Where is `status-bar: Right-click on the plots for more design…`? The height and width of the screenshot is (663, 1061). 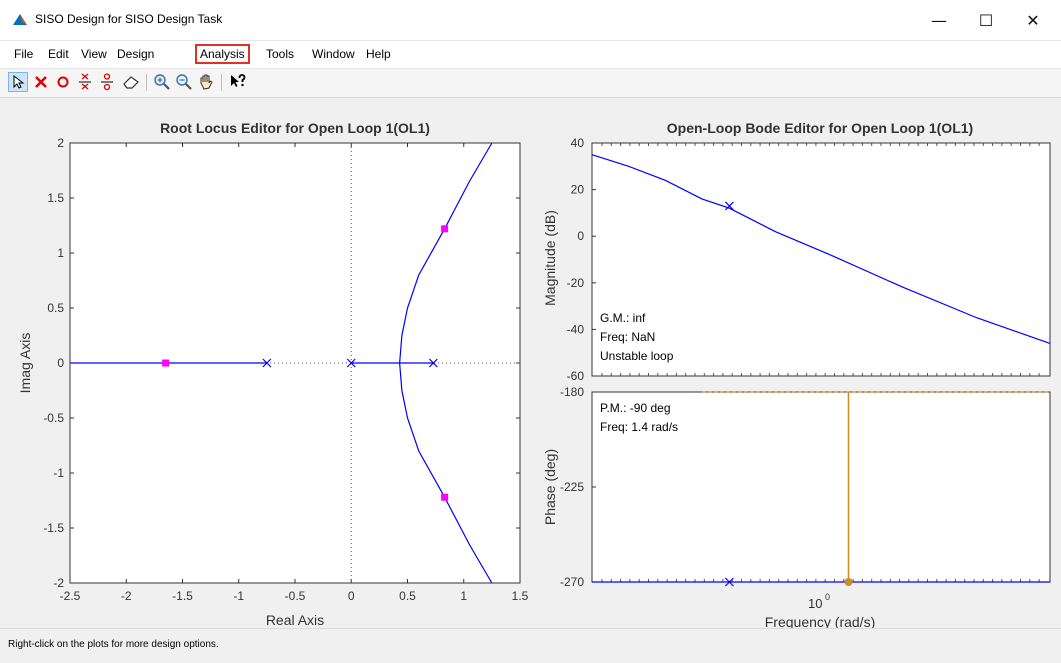 status-bar: Right-click on the plots for more design… is located at coordinates (530, 645).